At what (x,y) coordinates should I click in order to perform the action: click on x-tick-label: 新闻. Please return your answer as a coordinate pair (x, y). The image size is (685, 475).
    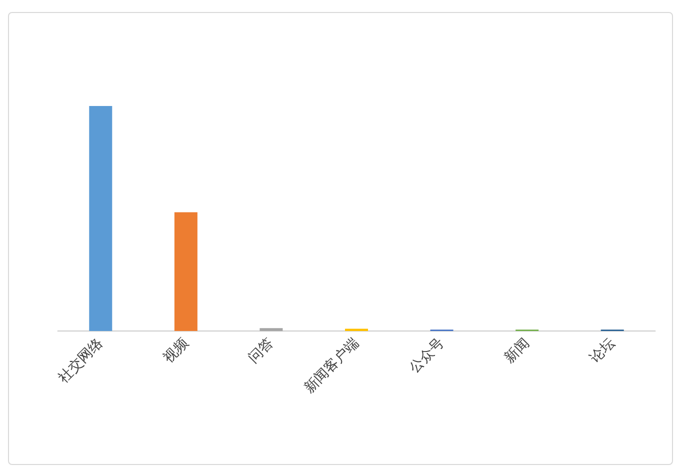
    Looking at the image, I should click on (517, 350).